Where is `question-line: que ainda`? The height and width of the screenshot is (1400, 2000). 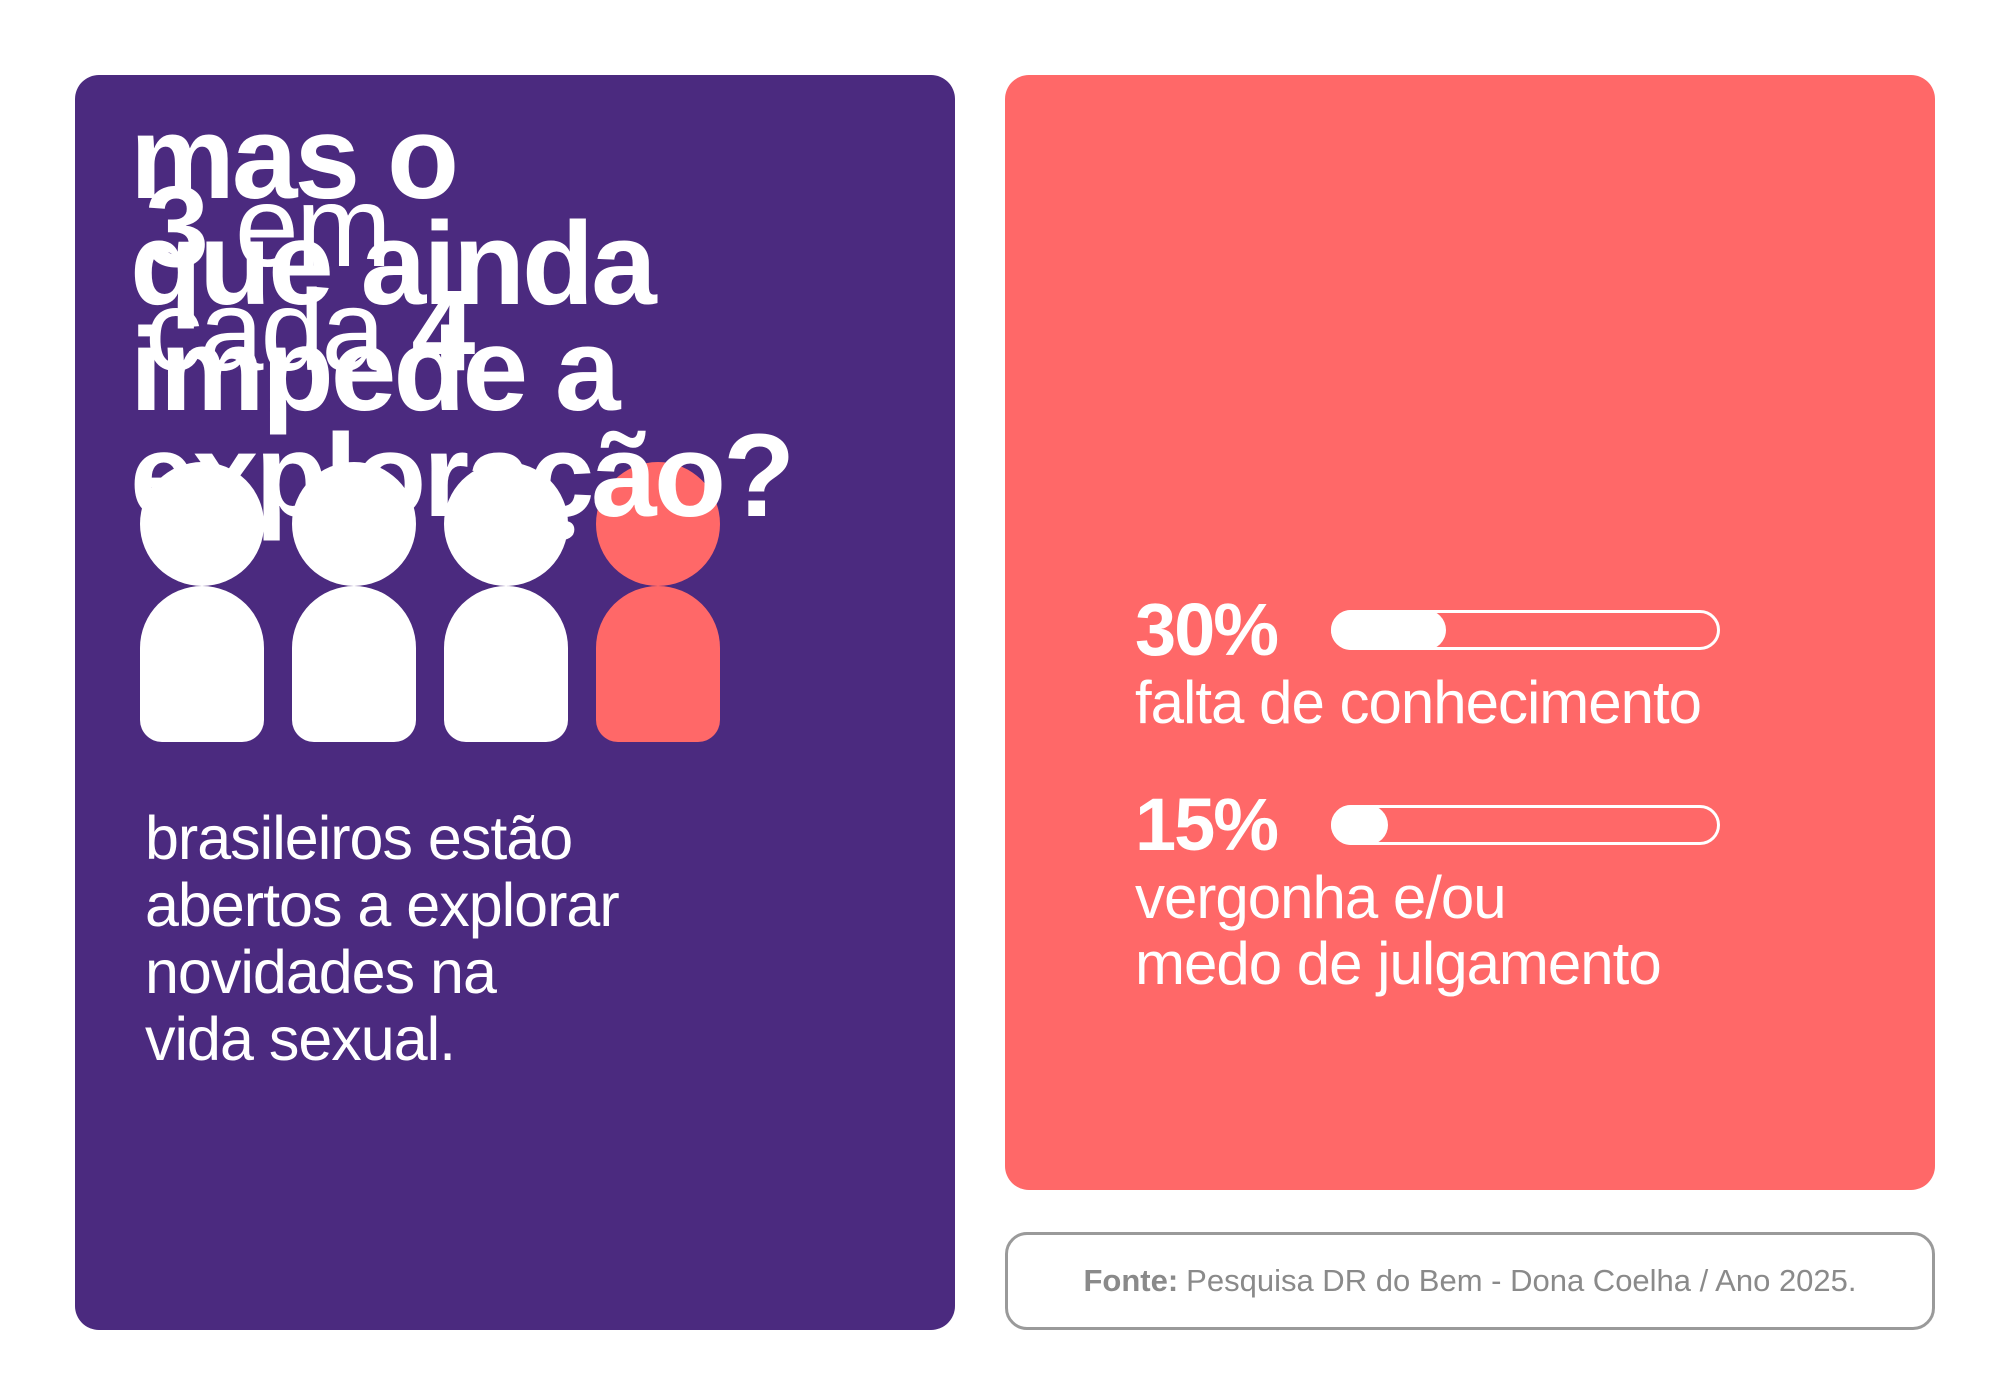 question-line: que ainda is located at coordinates (393, 264).